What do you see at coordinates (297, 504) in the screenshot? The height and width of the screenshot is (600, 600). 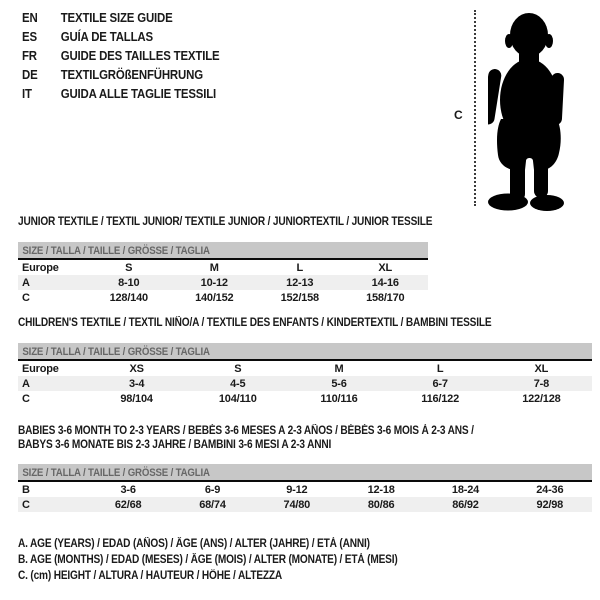 I see `size-cell: 74/80` at bounding box center [297, 504].